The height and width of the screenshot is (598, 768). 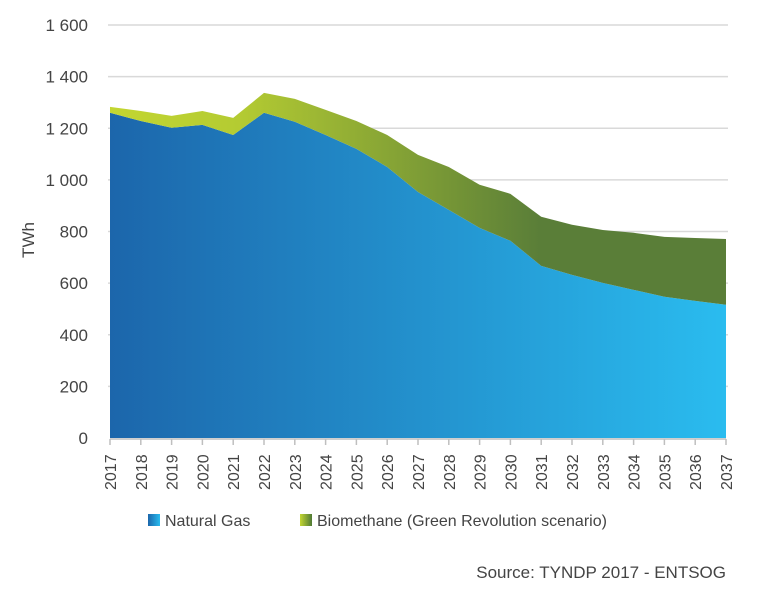 What do you see at coordinates (111, 472) in the screenshot?
I see `x-tick-label: 2017` at bounding box center [111, 472].